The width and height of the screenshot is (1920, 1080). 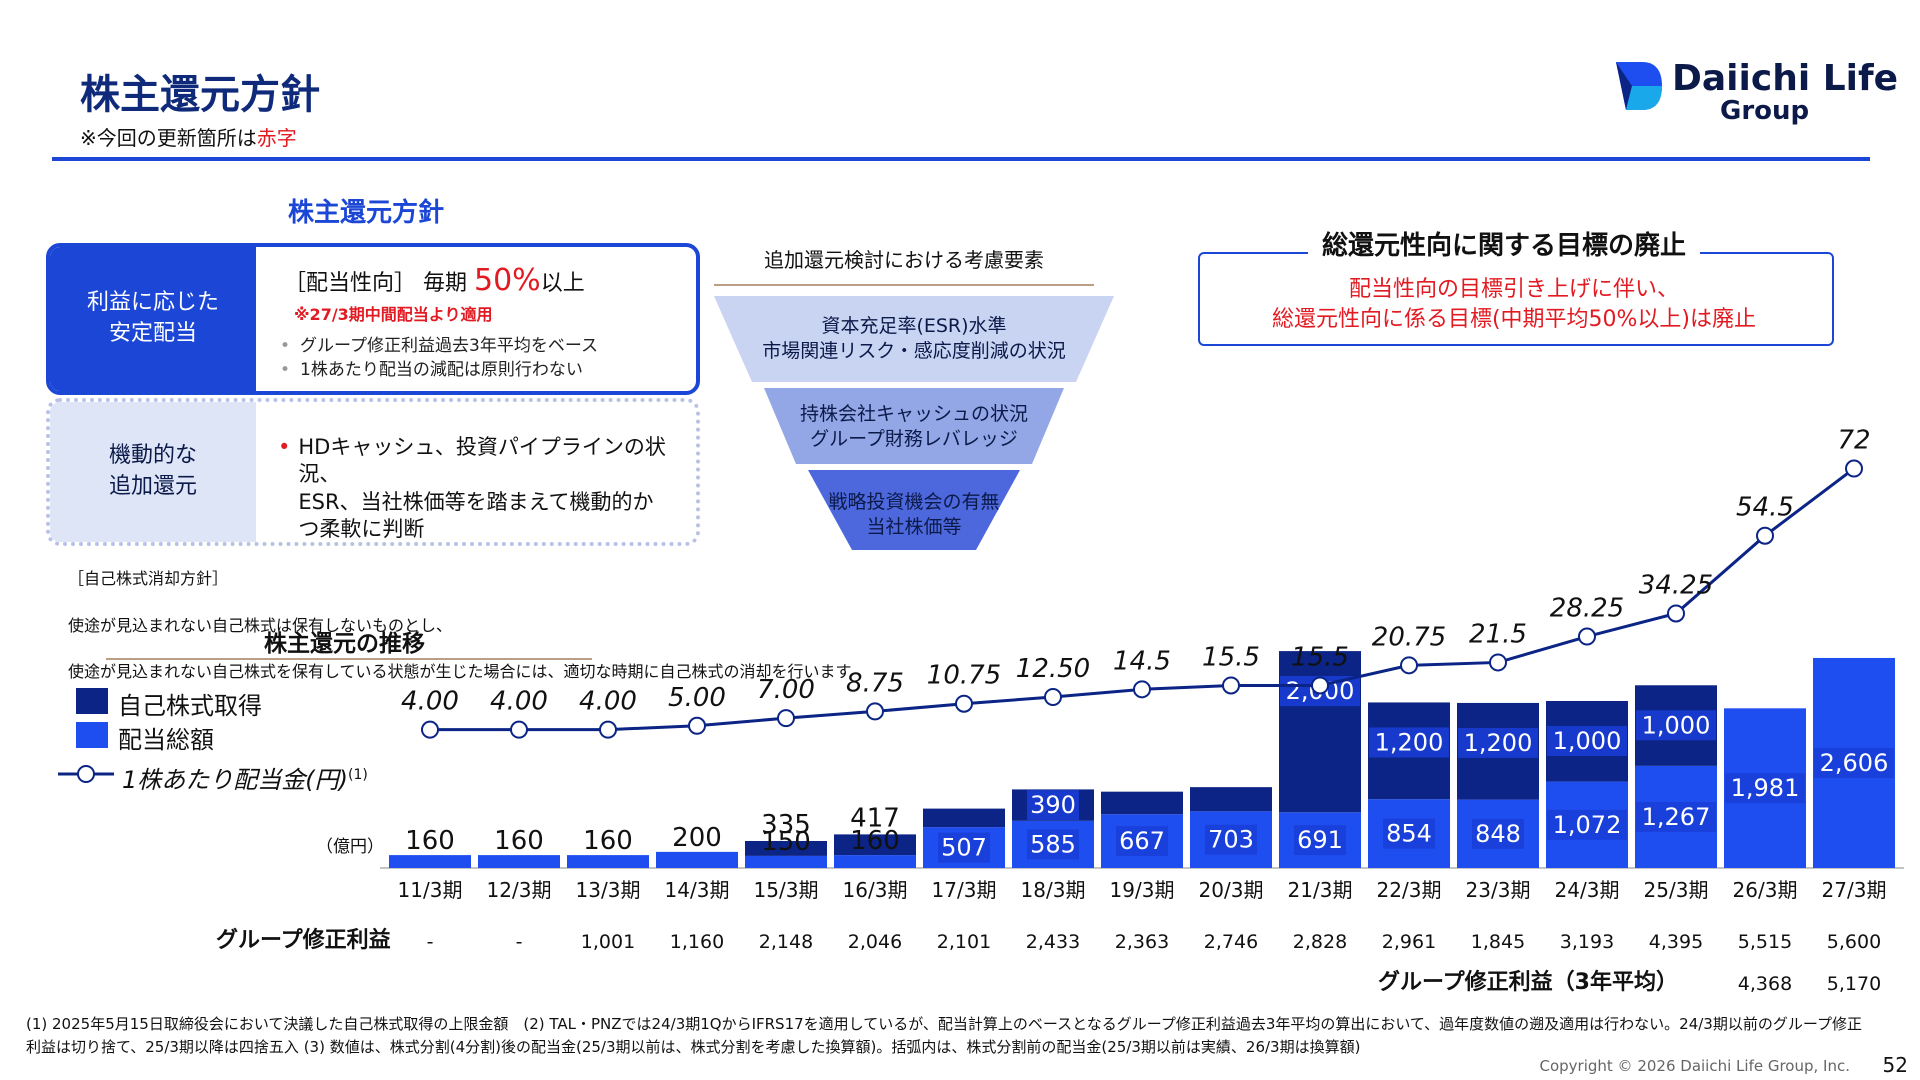 I want to click on profit-value: 2,046, so click(x=875, y=942).